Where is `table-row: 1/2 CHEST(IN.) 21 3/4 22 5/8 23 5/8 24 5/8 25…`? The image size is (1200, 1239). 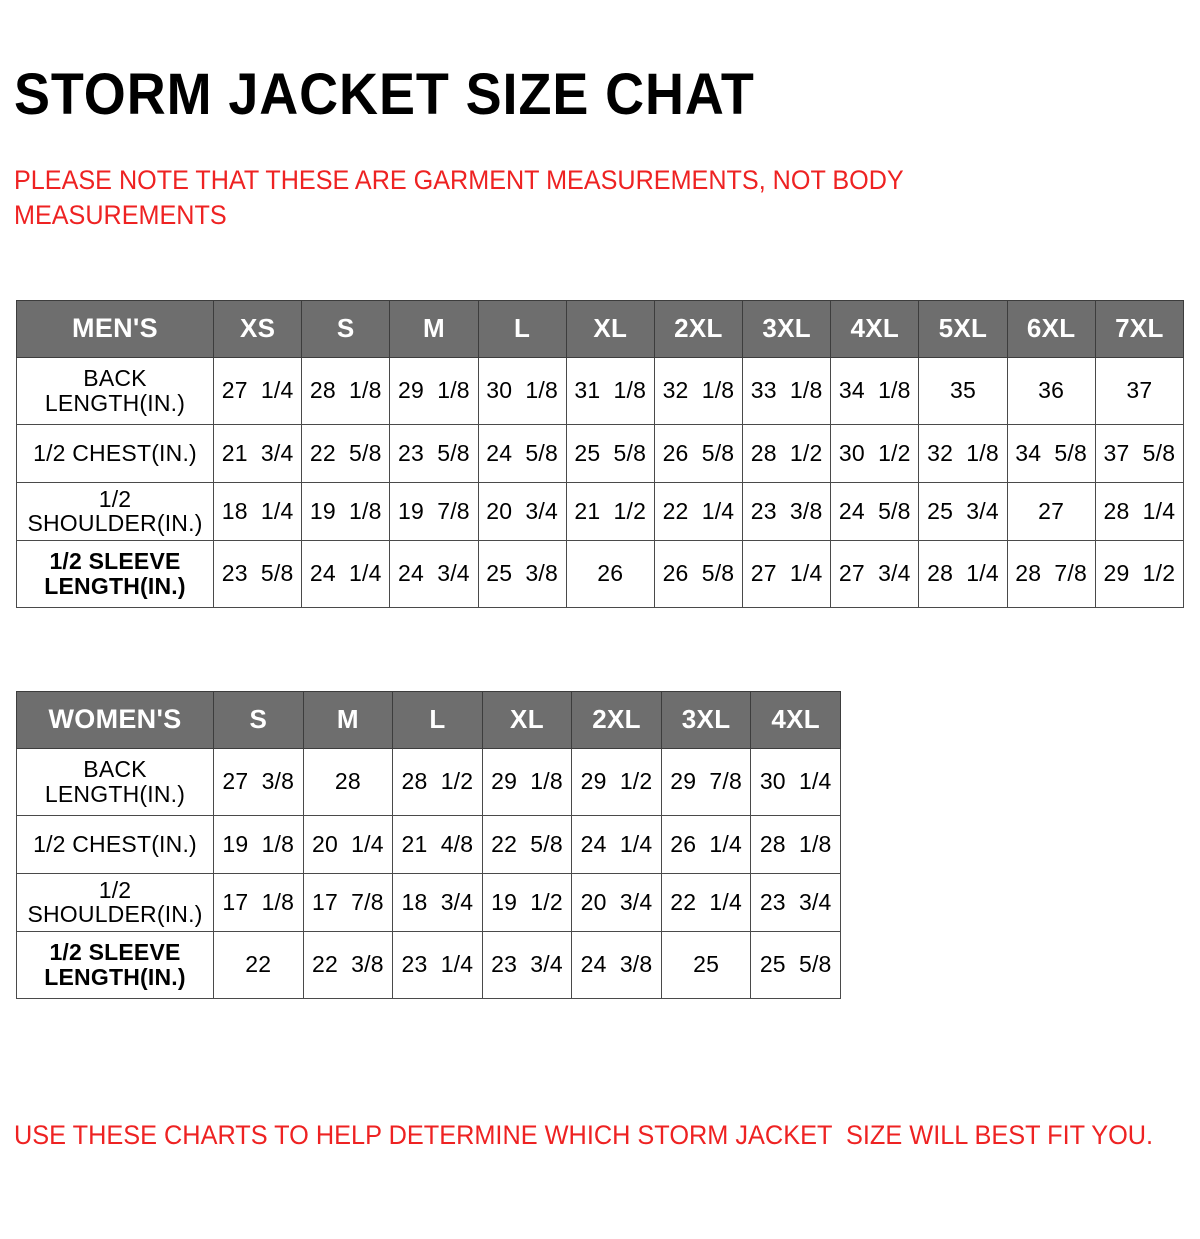 table-row: 1/2 CHEST(IN.) 21 3/4 22 5/8 23 5/8 24 5/8 25… is located at coordinates (600, 453).